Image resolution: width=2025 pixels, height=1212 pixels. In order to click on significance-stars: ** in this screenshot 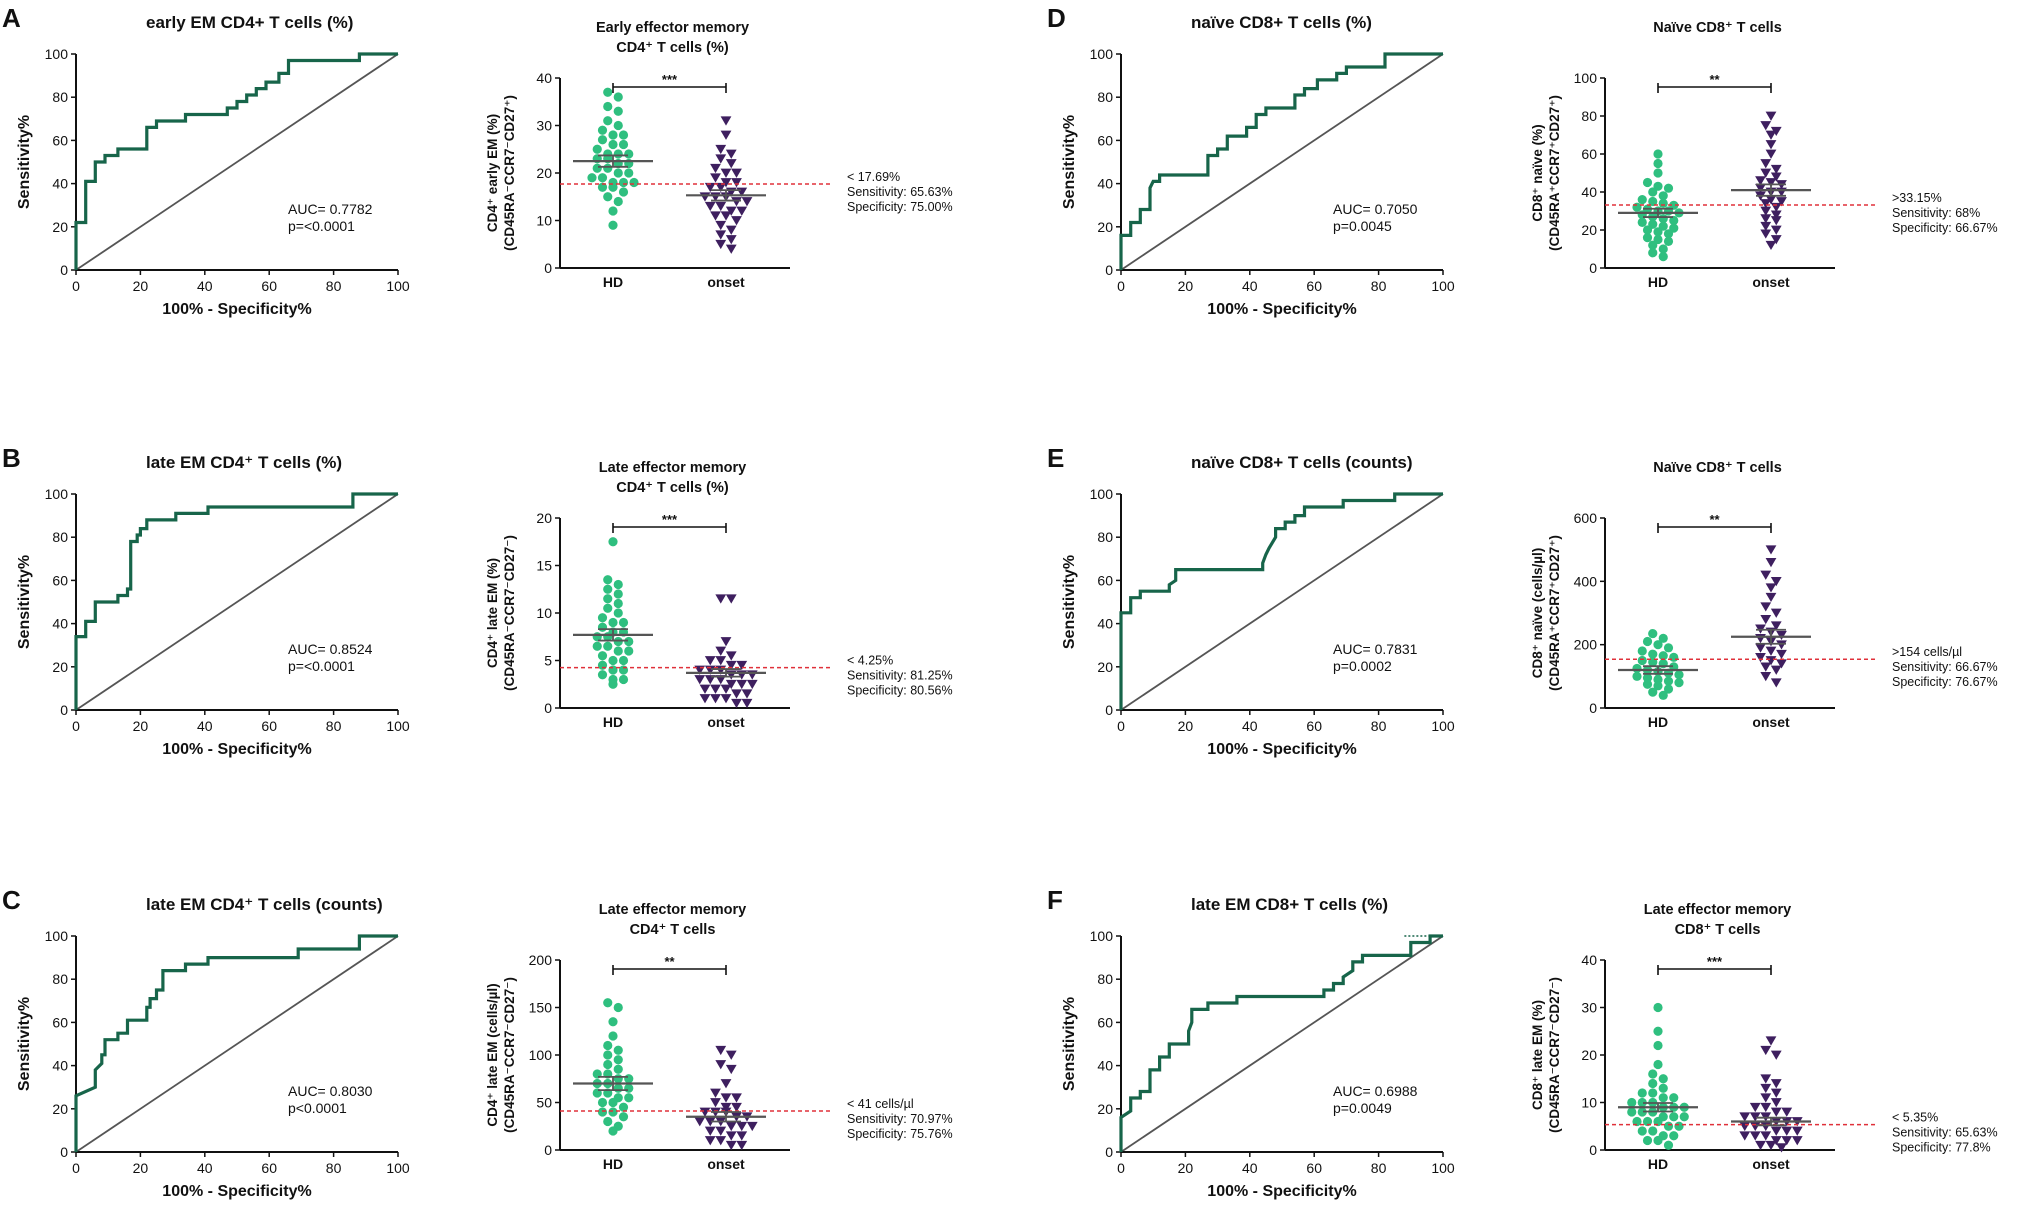, I will do `click(1714, 519)`.